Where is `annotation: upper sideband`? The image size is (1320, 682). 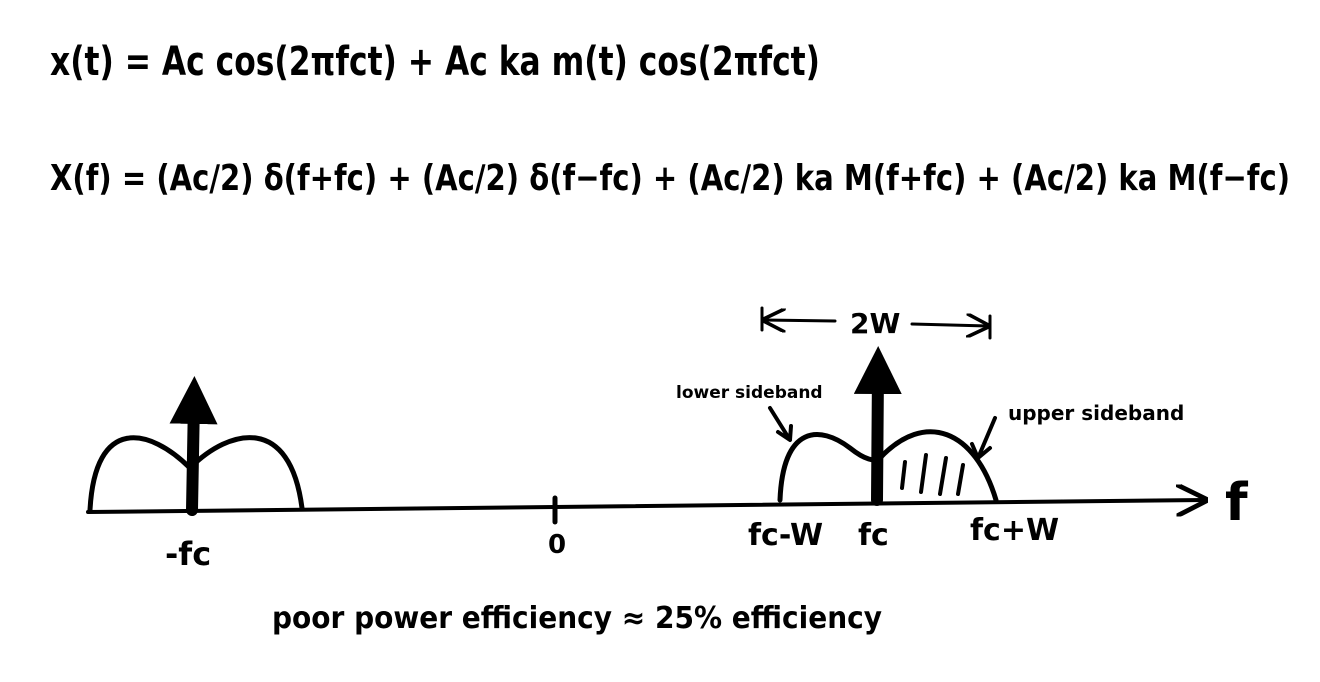 annotation: upper sideband is located at coordinates (1096, 413).